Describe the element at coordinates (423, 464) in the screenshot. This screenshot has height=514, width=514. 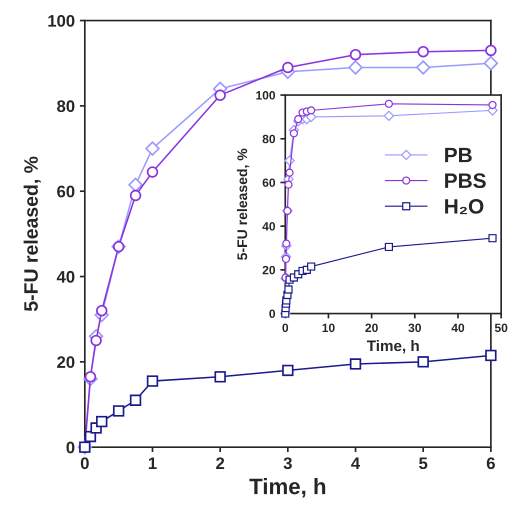
I see `x-tick-label: 5` at that location.